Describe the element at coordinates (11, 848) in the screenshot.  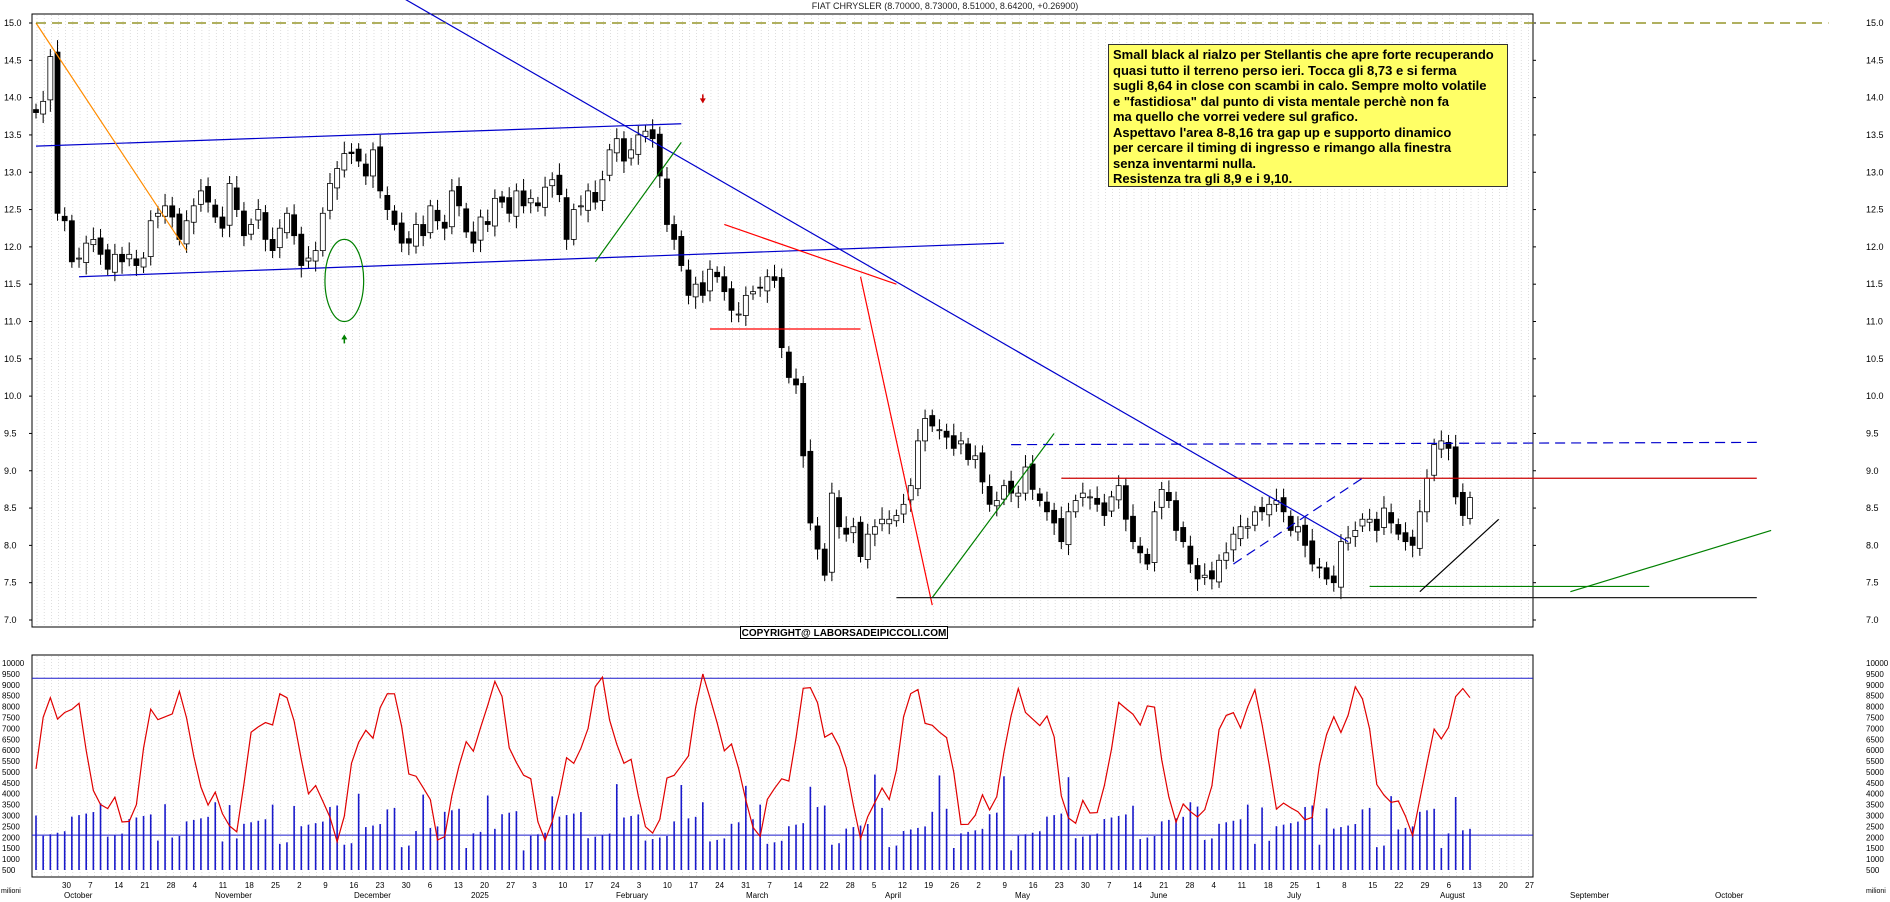
I see `volume-tick-label-left: 1500` at that location.